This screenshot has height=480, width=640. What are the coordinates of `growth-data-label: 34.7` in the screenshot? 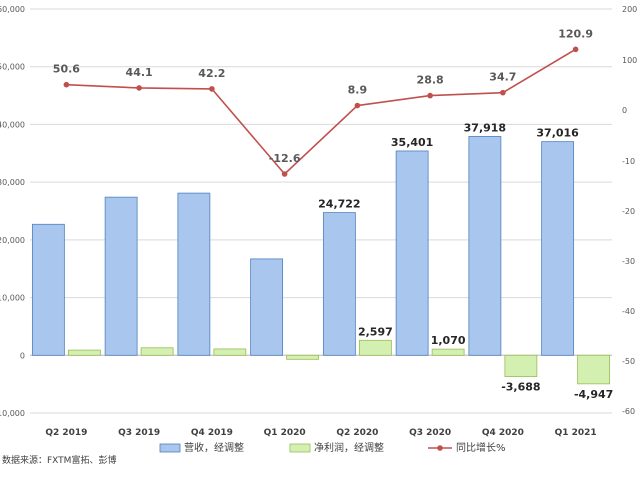 It's located at (502, 77).